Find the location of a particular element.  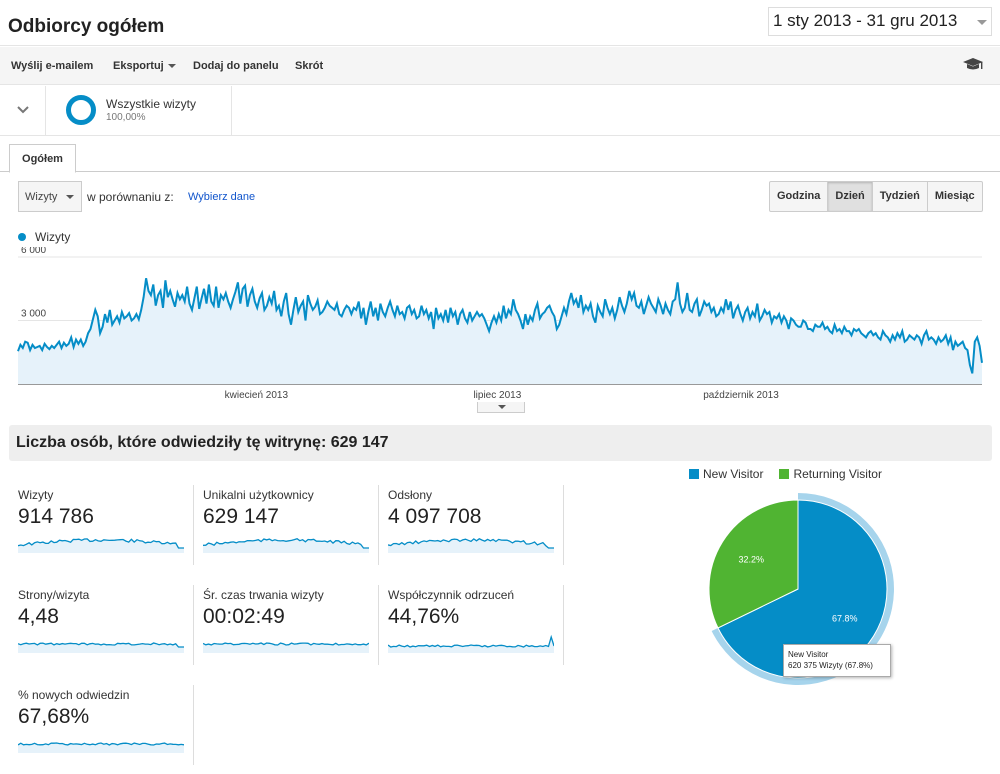

date-range-picker: 1 sty 2013 - 31 gru 2013 is located at coordinates (880, 21).